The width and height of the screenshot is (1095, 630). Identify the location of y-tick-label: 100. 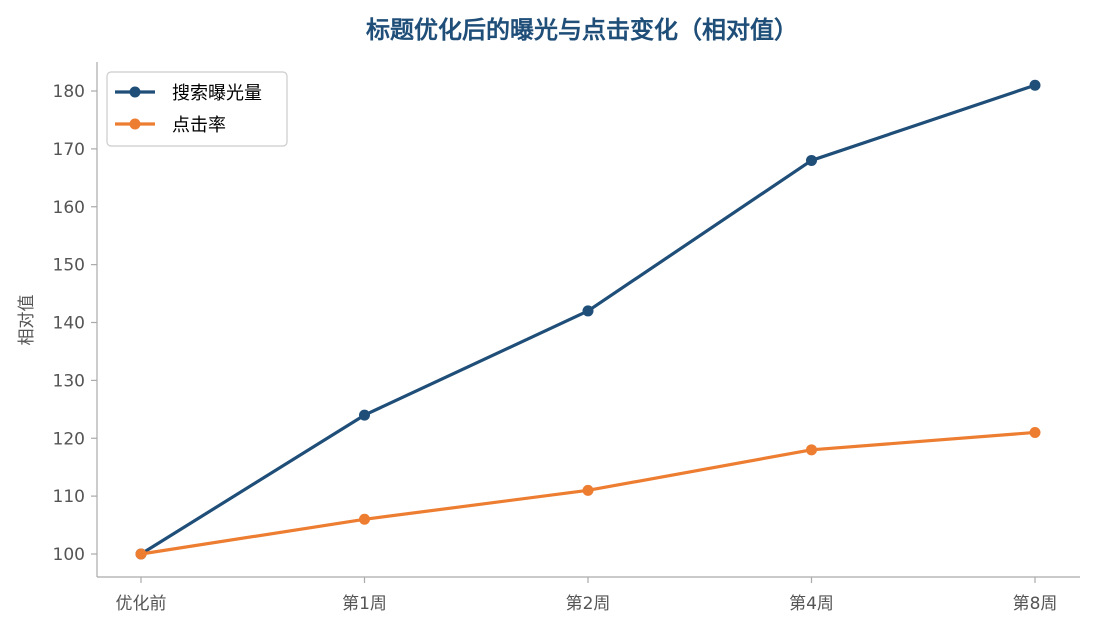
(69, 555).